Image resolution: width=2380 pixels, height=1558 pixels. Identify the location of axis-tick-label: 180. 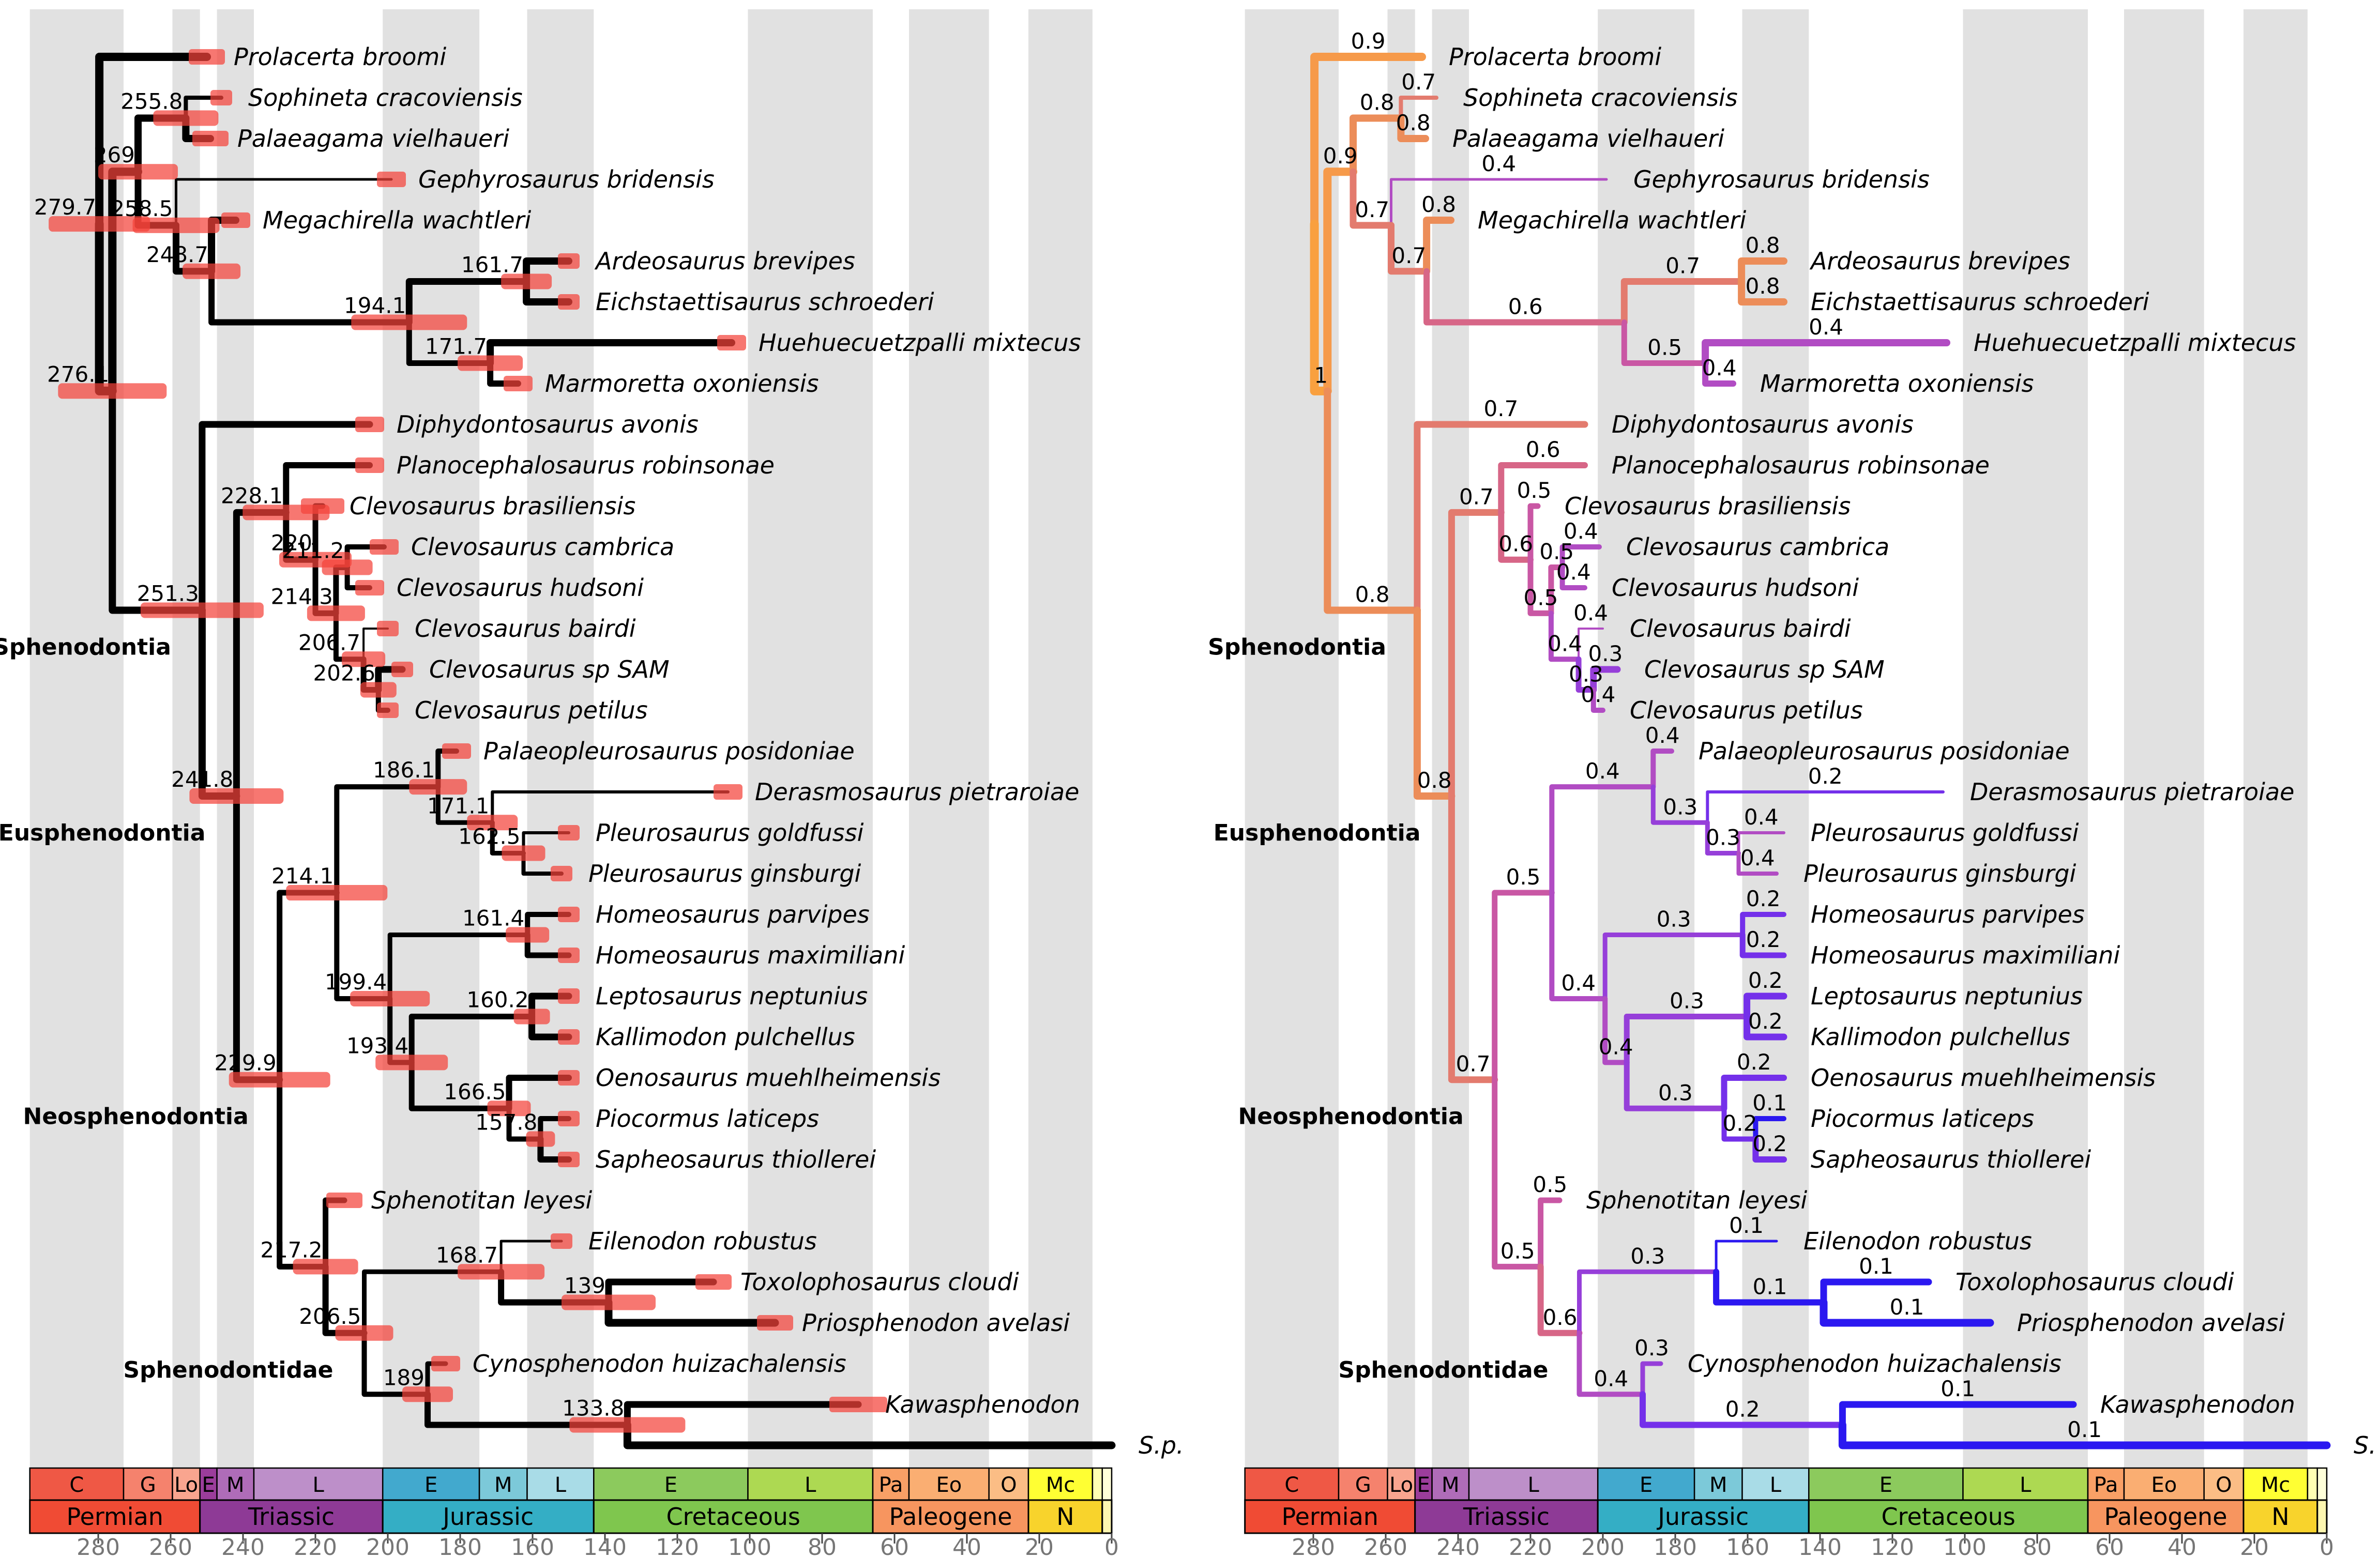
(460, 1546).